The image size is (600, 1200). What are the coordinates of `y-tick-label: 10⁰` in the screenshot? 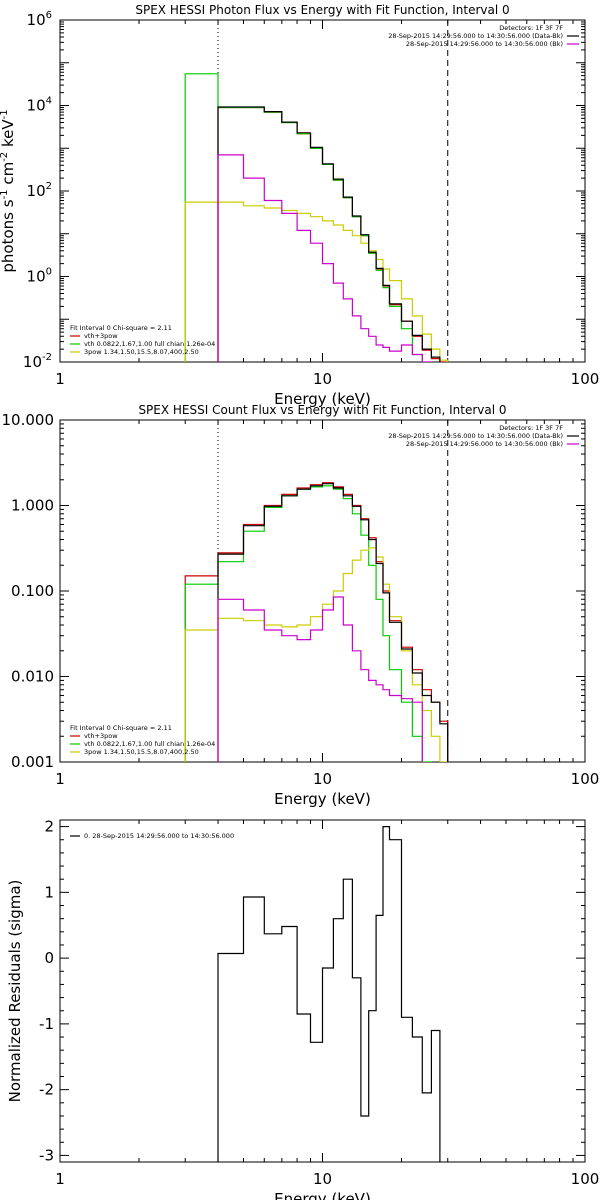 It's located at (39, 276).